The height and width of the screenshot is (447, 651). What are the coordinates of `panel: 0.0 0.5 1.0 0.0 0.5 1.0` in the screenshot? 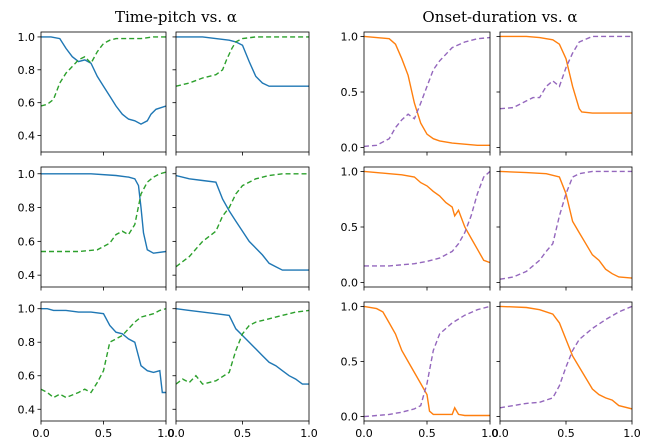 It's located at (420, 370).